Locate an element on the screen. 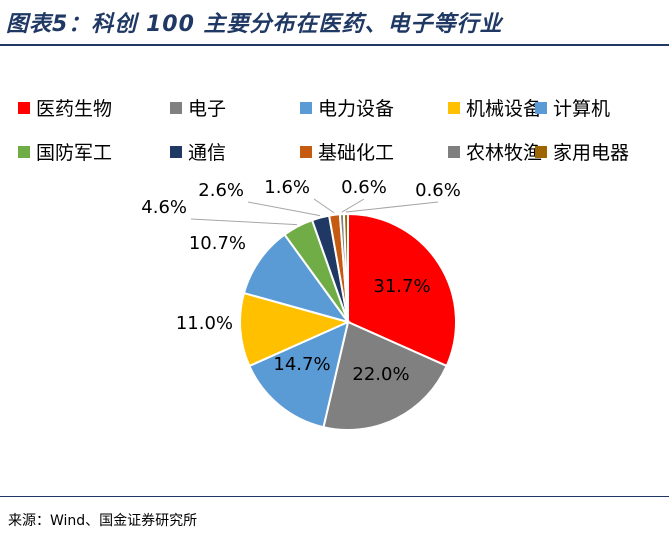 The width and height of the screenshot is (669, 536). title-divider is located at coordinates (334, 45).